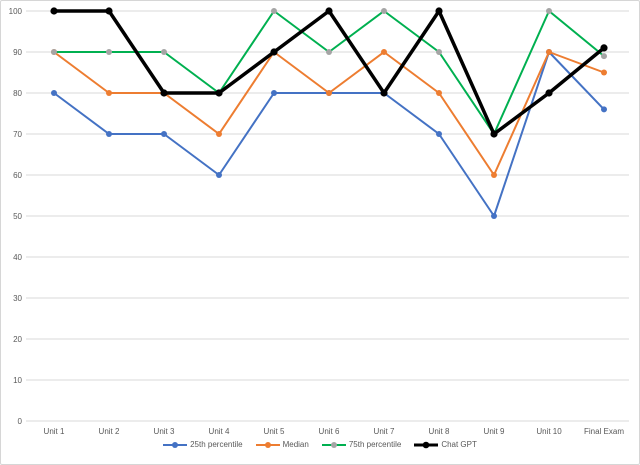 This screenshot has width=640, height=465. What do you see at coordinates (17, 93) in the screenshot?
I see `y-axis-tick-label: 80` at bounding box center [17, 93].